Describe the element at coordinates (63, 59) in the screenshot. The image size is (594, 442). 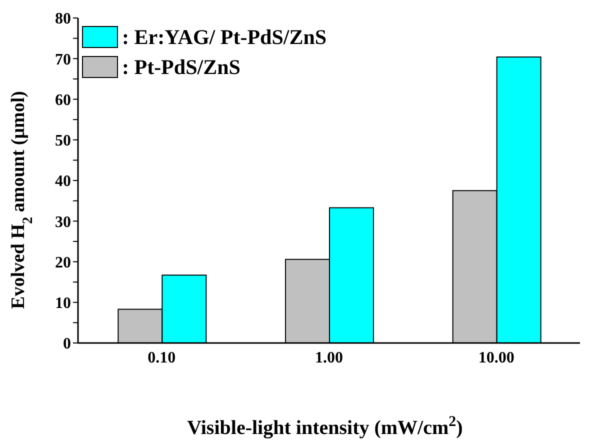
I see `y-tick-label: 70` at that location.